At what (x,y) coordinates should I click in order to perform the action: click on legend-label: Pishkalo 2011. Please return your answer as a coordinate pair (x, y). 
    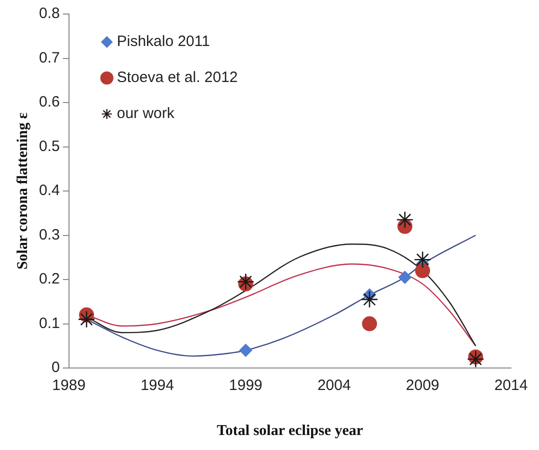
    Looking at the image, I should click on (163, 41).